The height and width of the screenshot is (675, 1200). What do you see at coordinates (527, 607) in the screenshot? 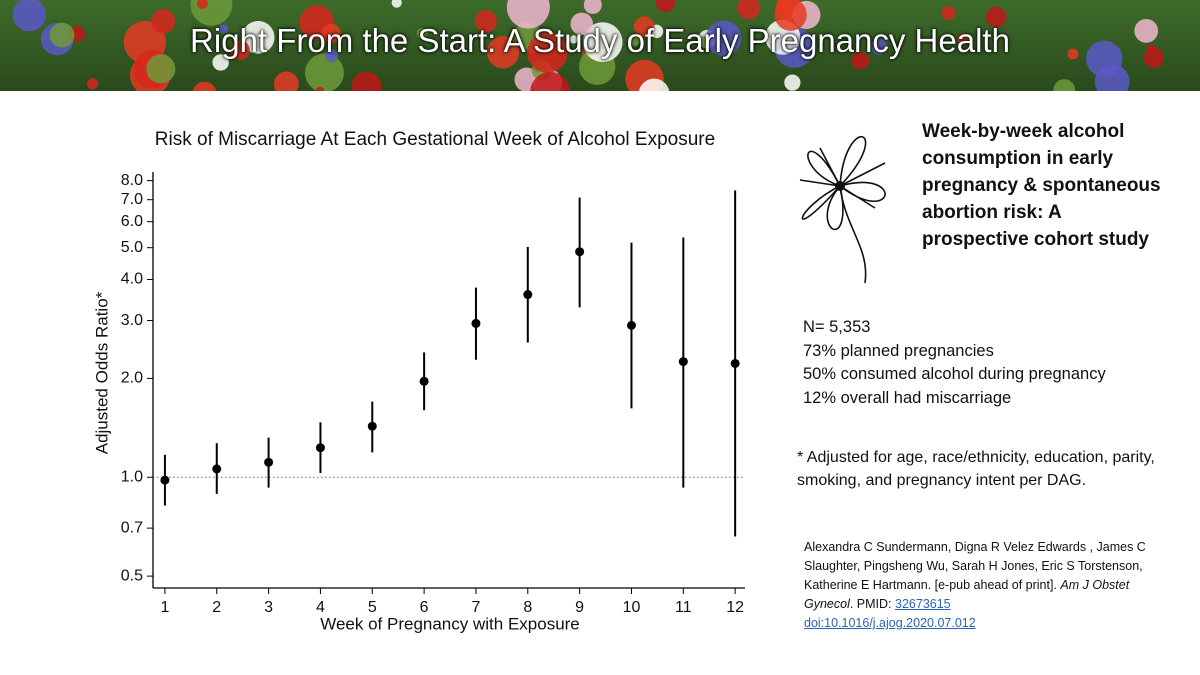
I see `x-tick-label: 8` at bounding box center [527, 607].